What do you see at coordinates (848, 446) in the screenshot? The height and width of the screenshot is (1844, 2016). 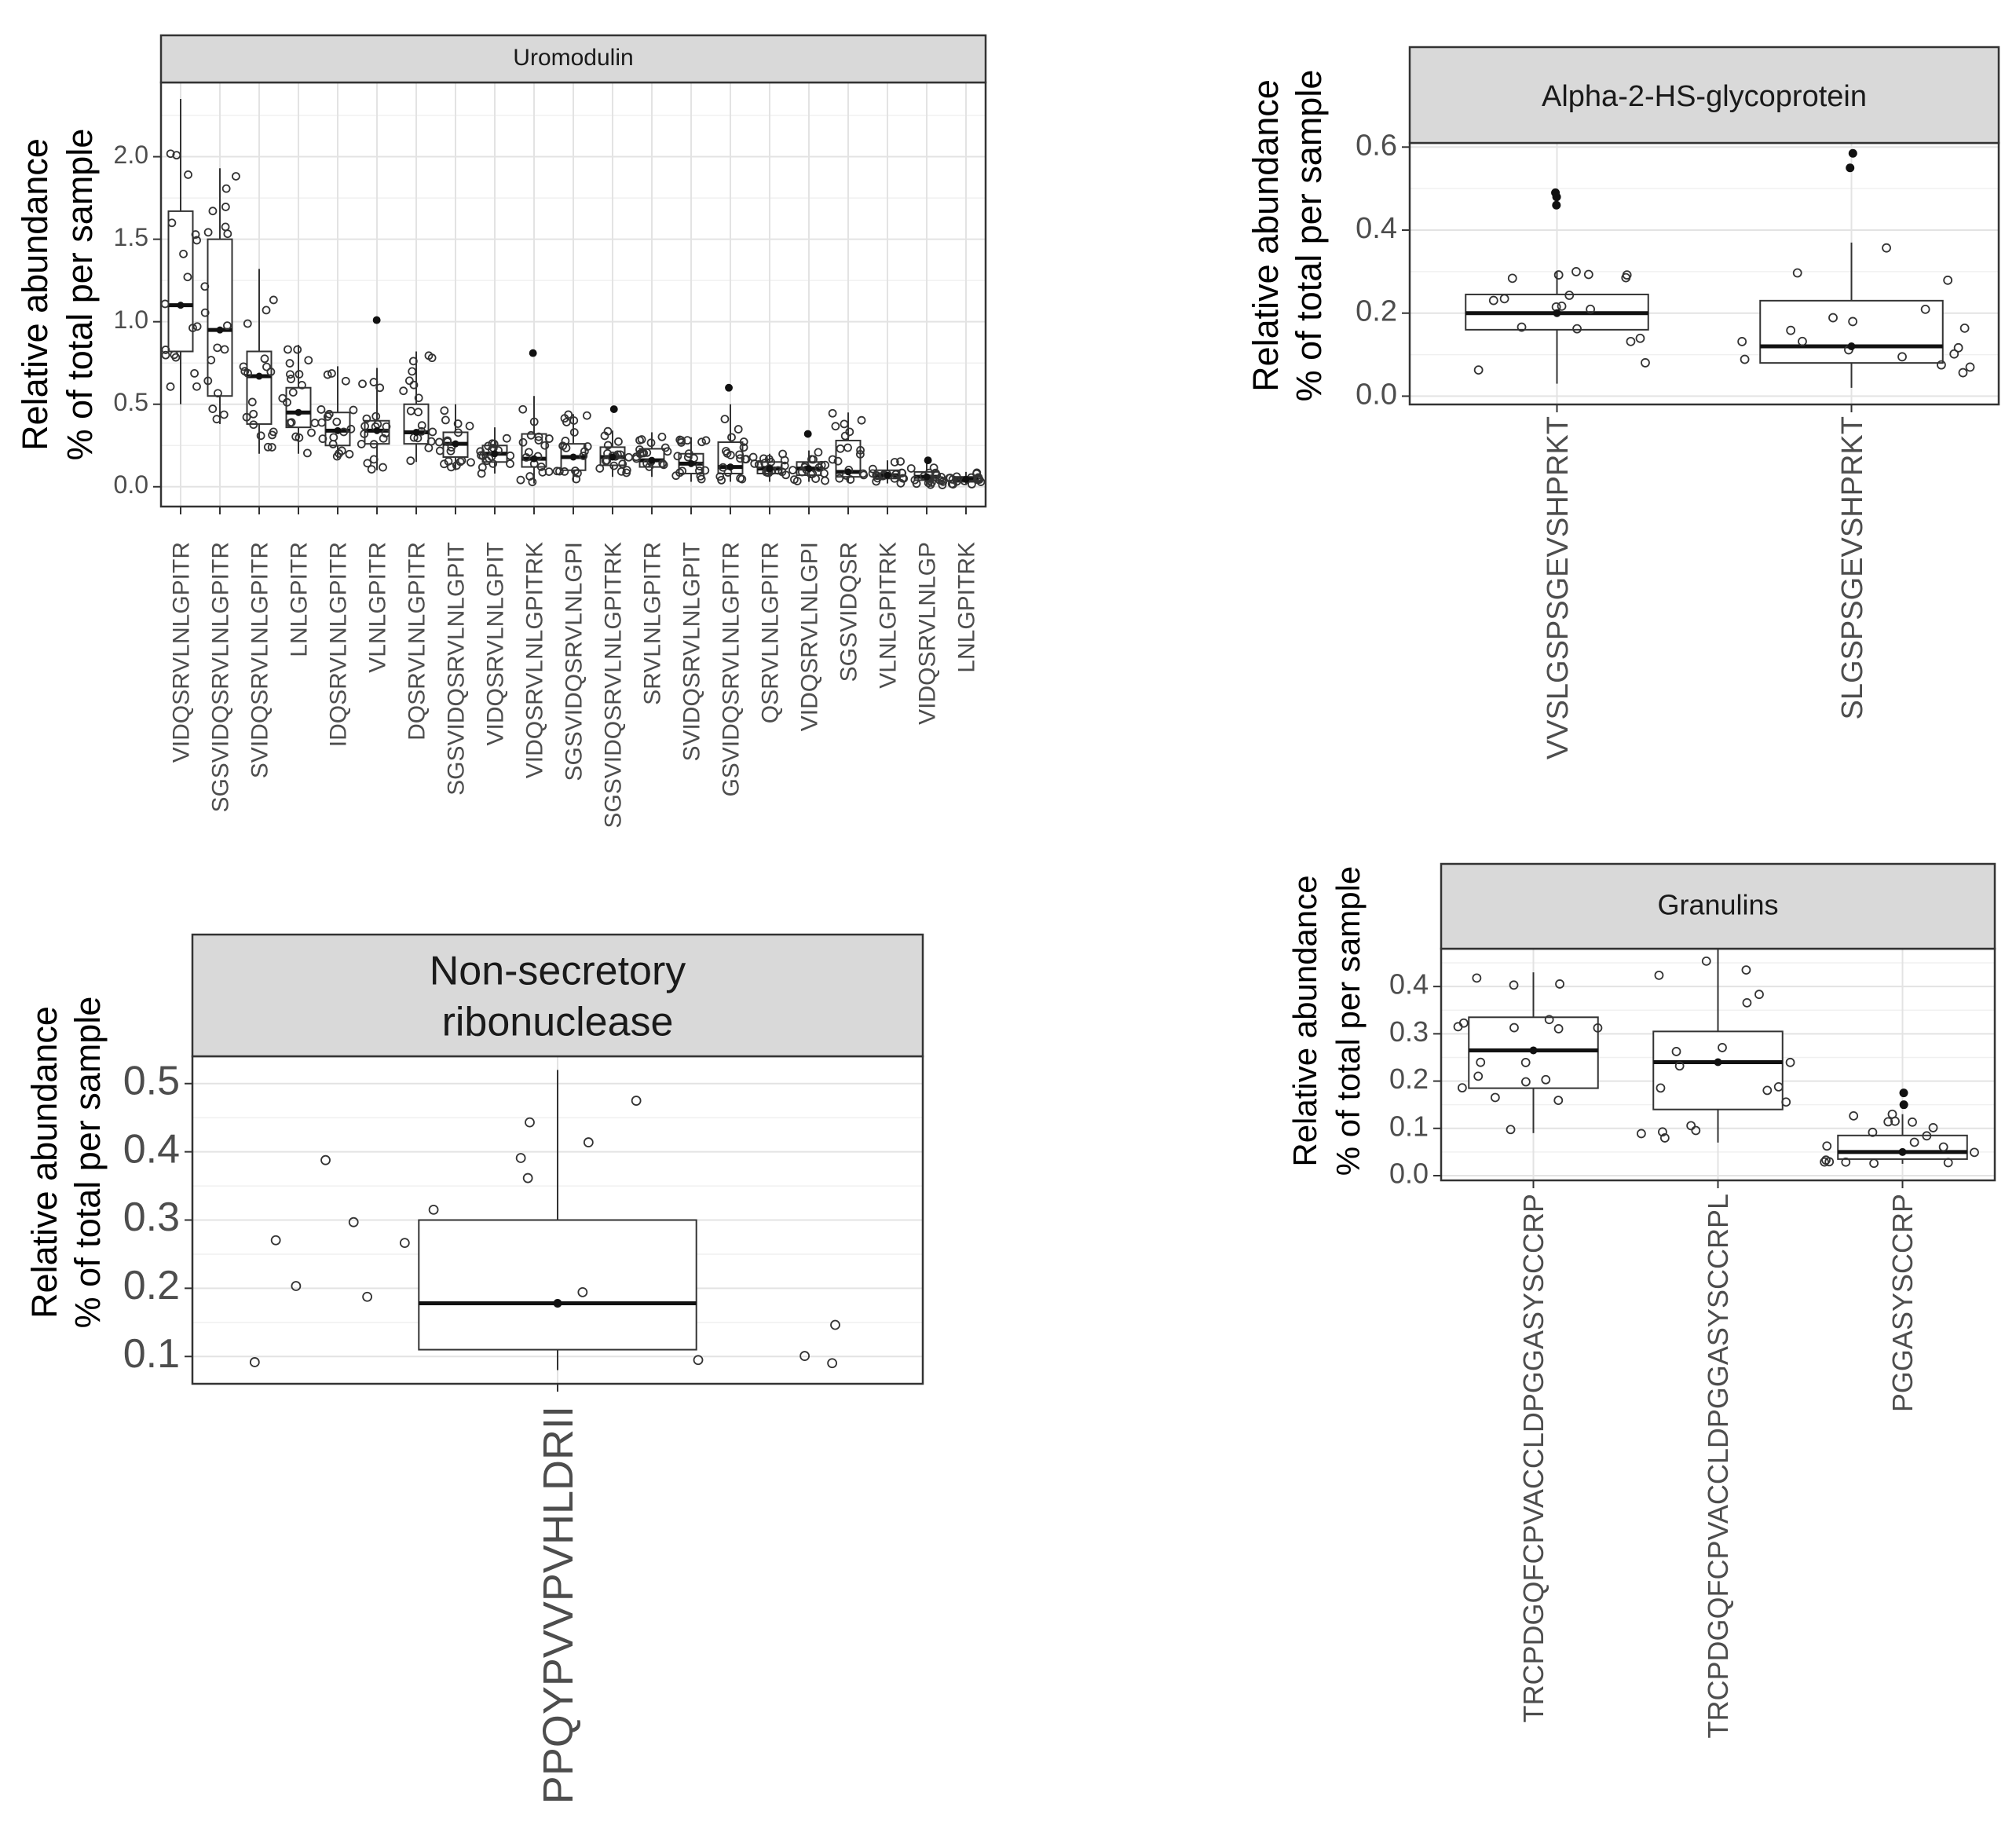 I see `box-SGSVIDQSR` at bounding box center [848, 446].